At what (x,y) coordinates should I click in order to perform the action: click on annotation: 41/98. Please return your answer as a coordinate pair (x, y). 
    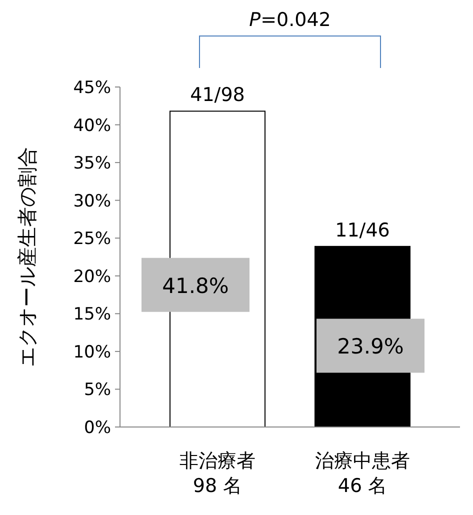
    Looking at the image, I should click on (217, 95).